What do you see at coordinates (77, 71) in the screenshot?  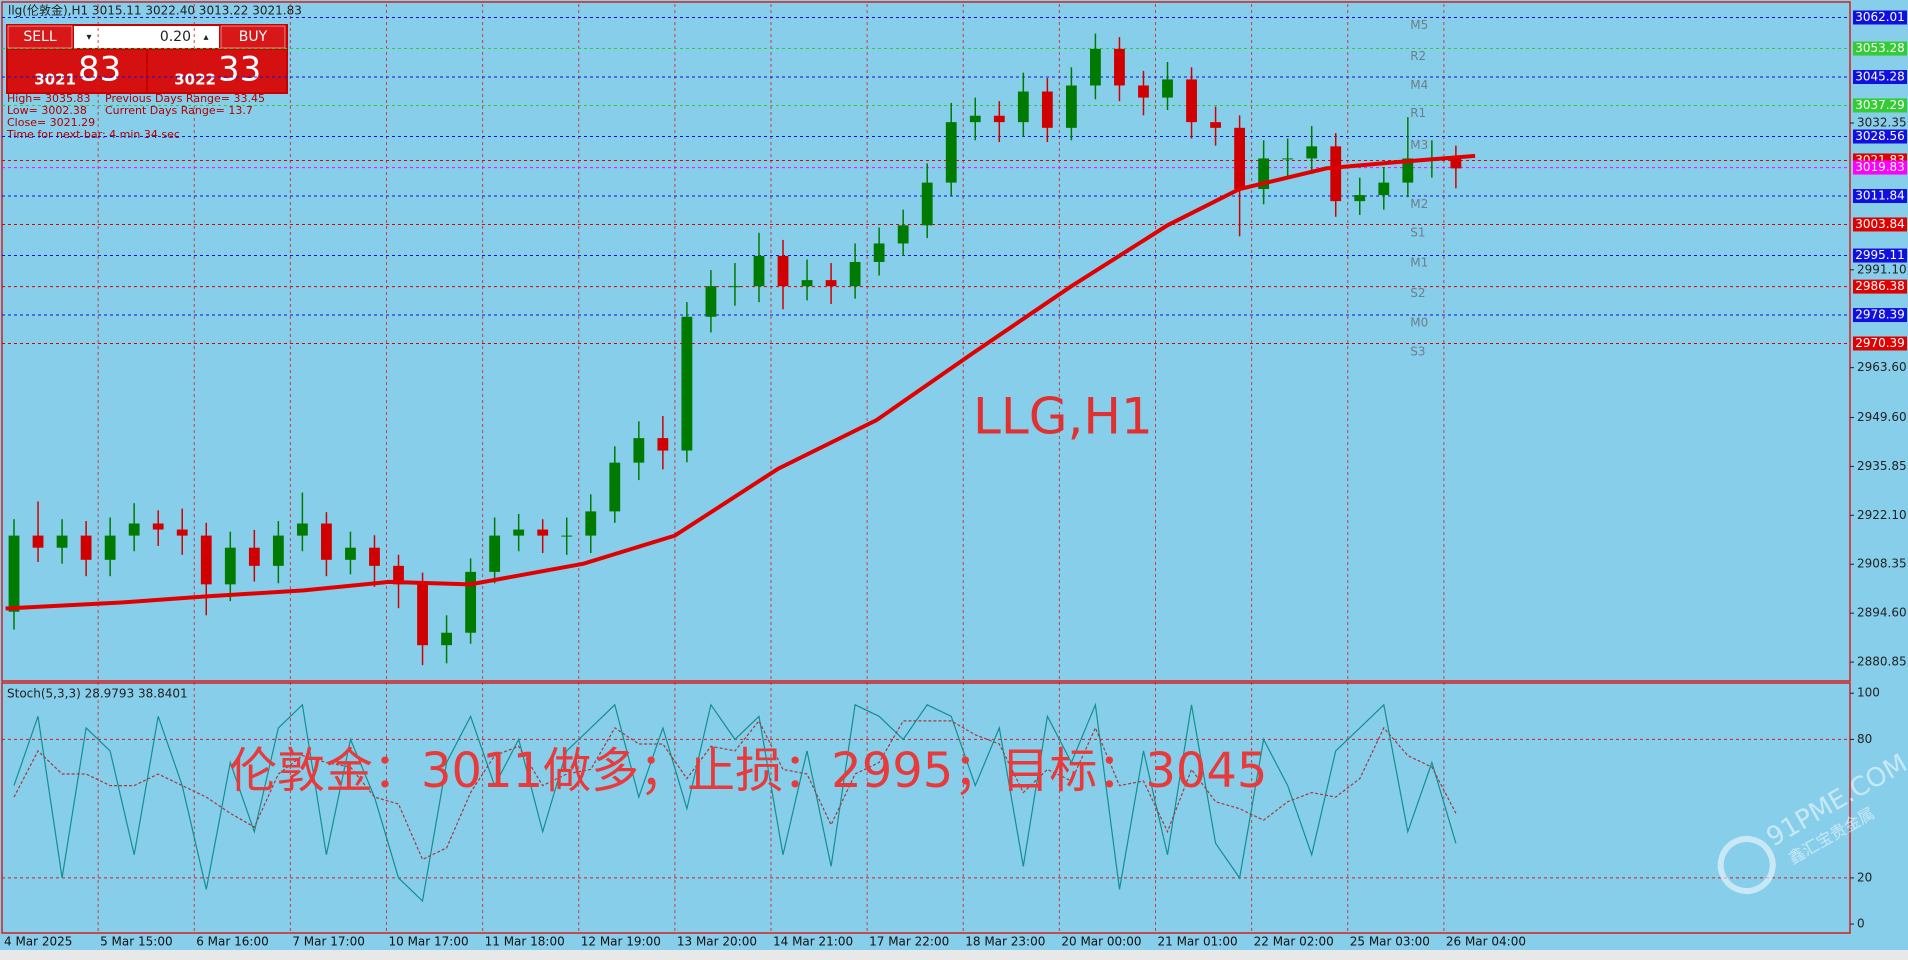 I see `sell-price-box` at bounding box center [77, 71].